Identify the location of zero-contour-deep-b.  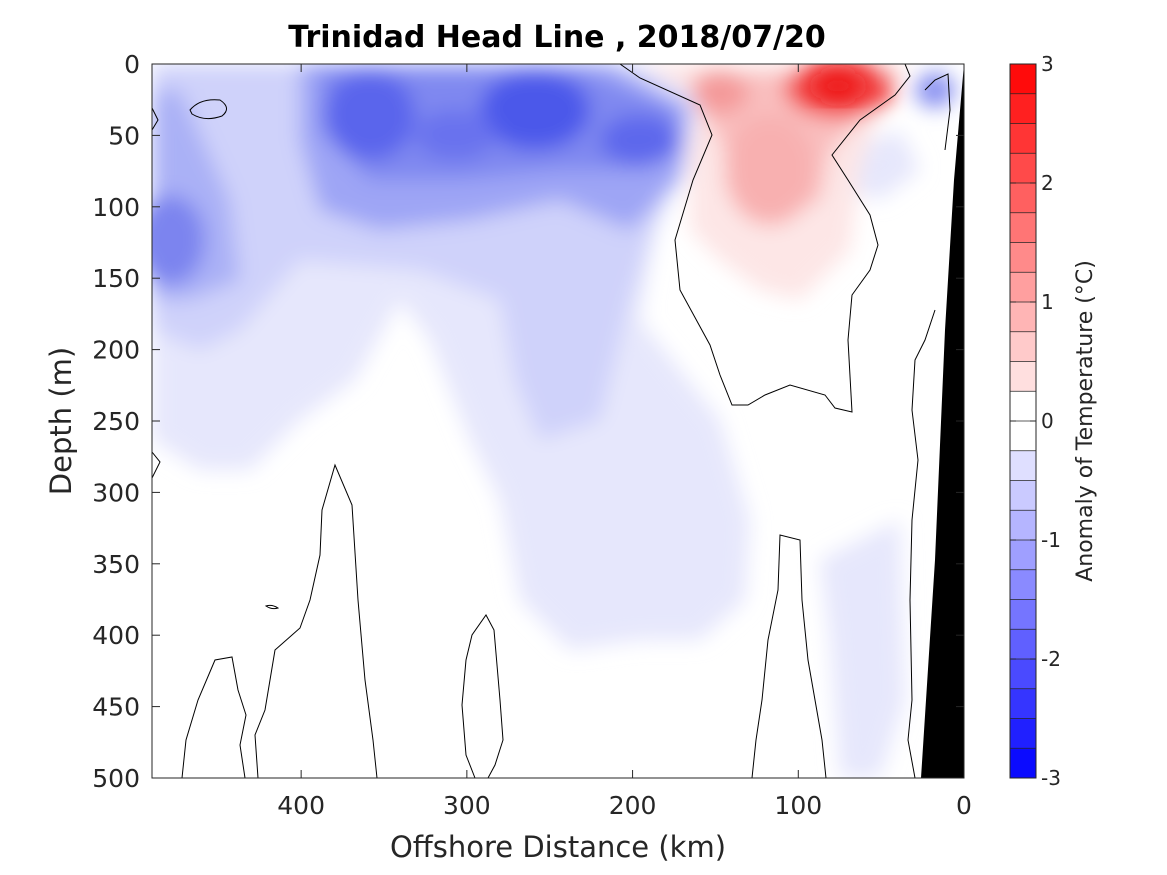
(316, 620).